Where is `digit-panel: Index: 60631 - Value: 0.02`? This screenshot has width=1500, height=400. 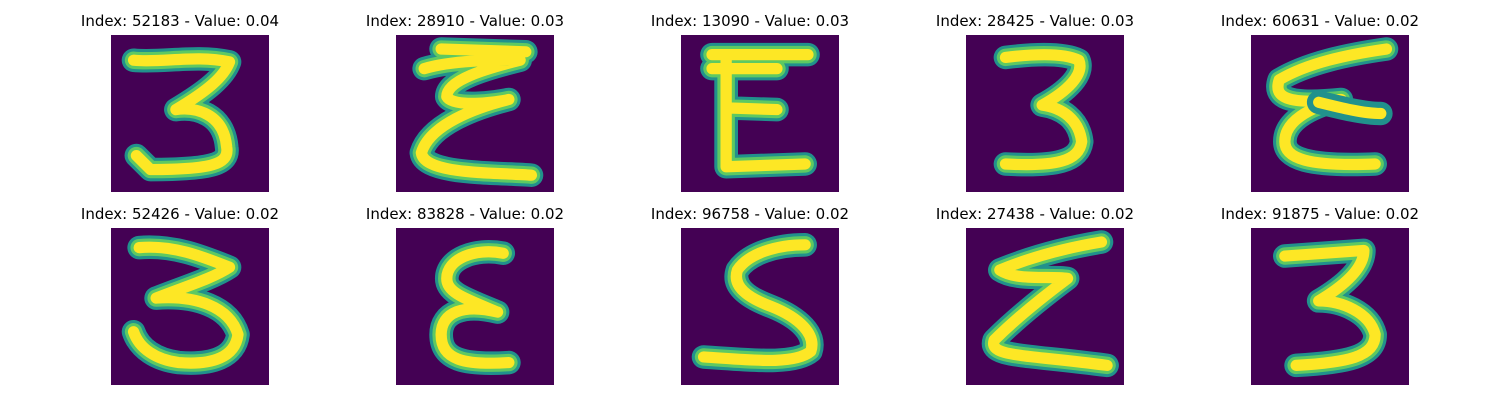 digit-panel: Index: 60631 - Value: 0.02 is located at coordinates (1320, 96).